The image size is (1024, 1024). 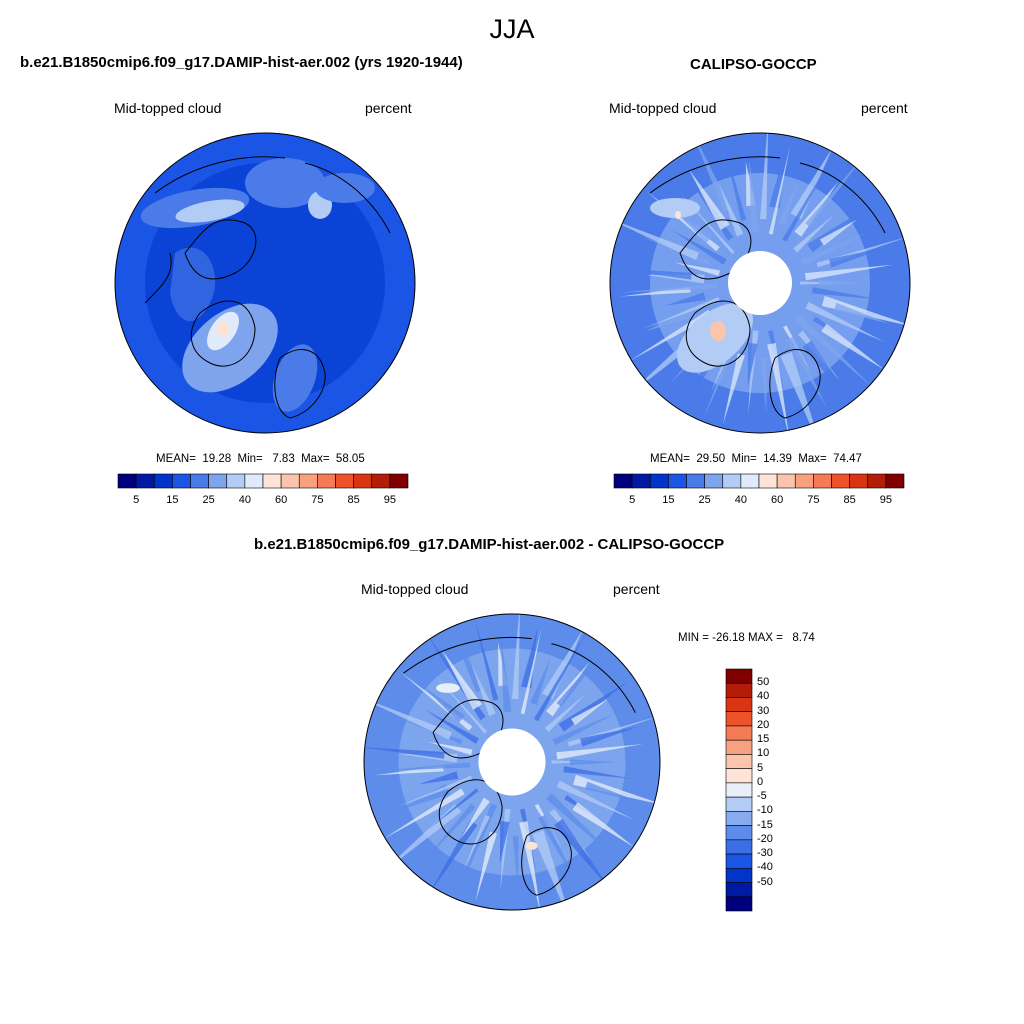 I want to click on panel2-units-label: percent, so click(x=884, y=108).